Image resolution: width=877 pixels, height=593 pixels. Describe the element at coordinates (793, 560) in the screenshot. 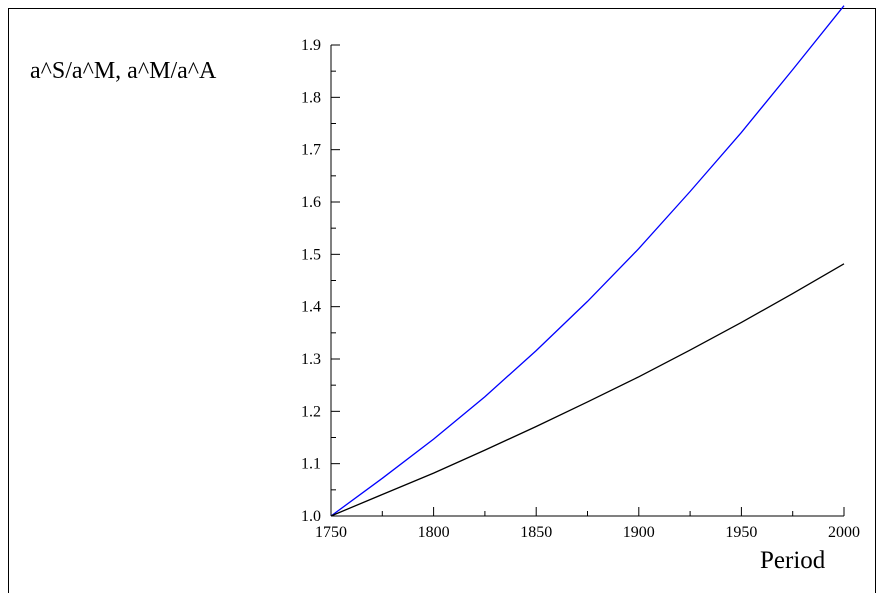

I see `x-axis-label: Period` at that location.